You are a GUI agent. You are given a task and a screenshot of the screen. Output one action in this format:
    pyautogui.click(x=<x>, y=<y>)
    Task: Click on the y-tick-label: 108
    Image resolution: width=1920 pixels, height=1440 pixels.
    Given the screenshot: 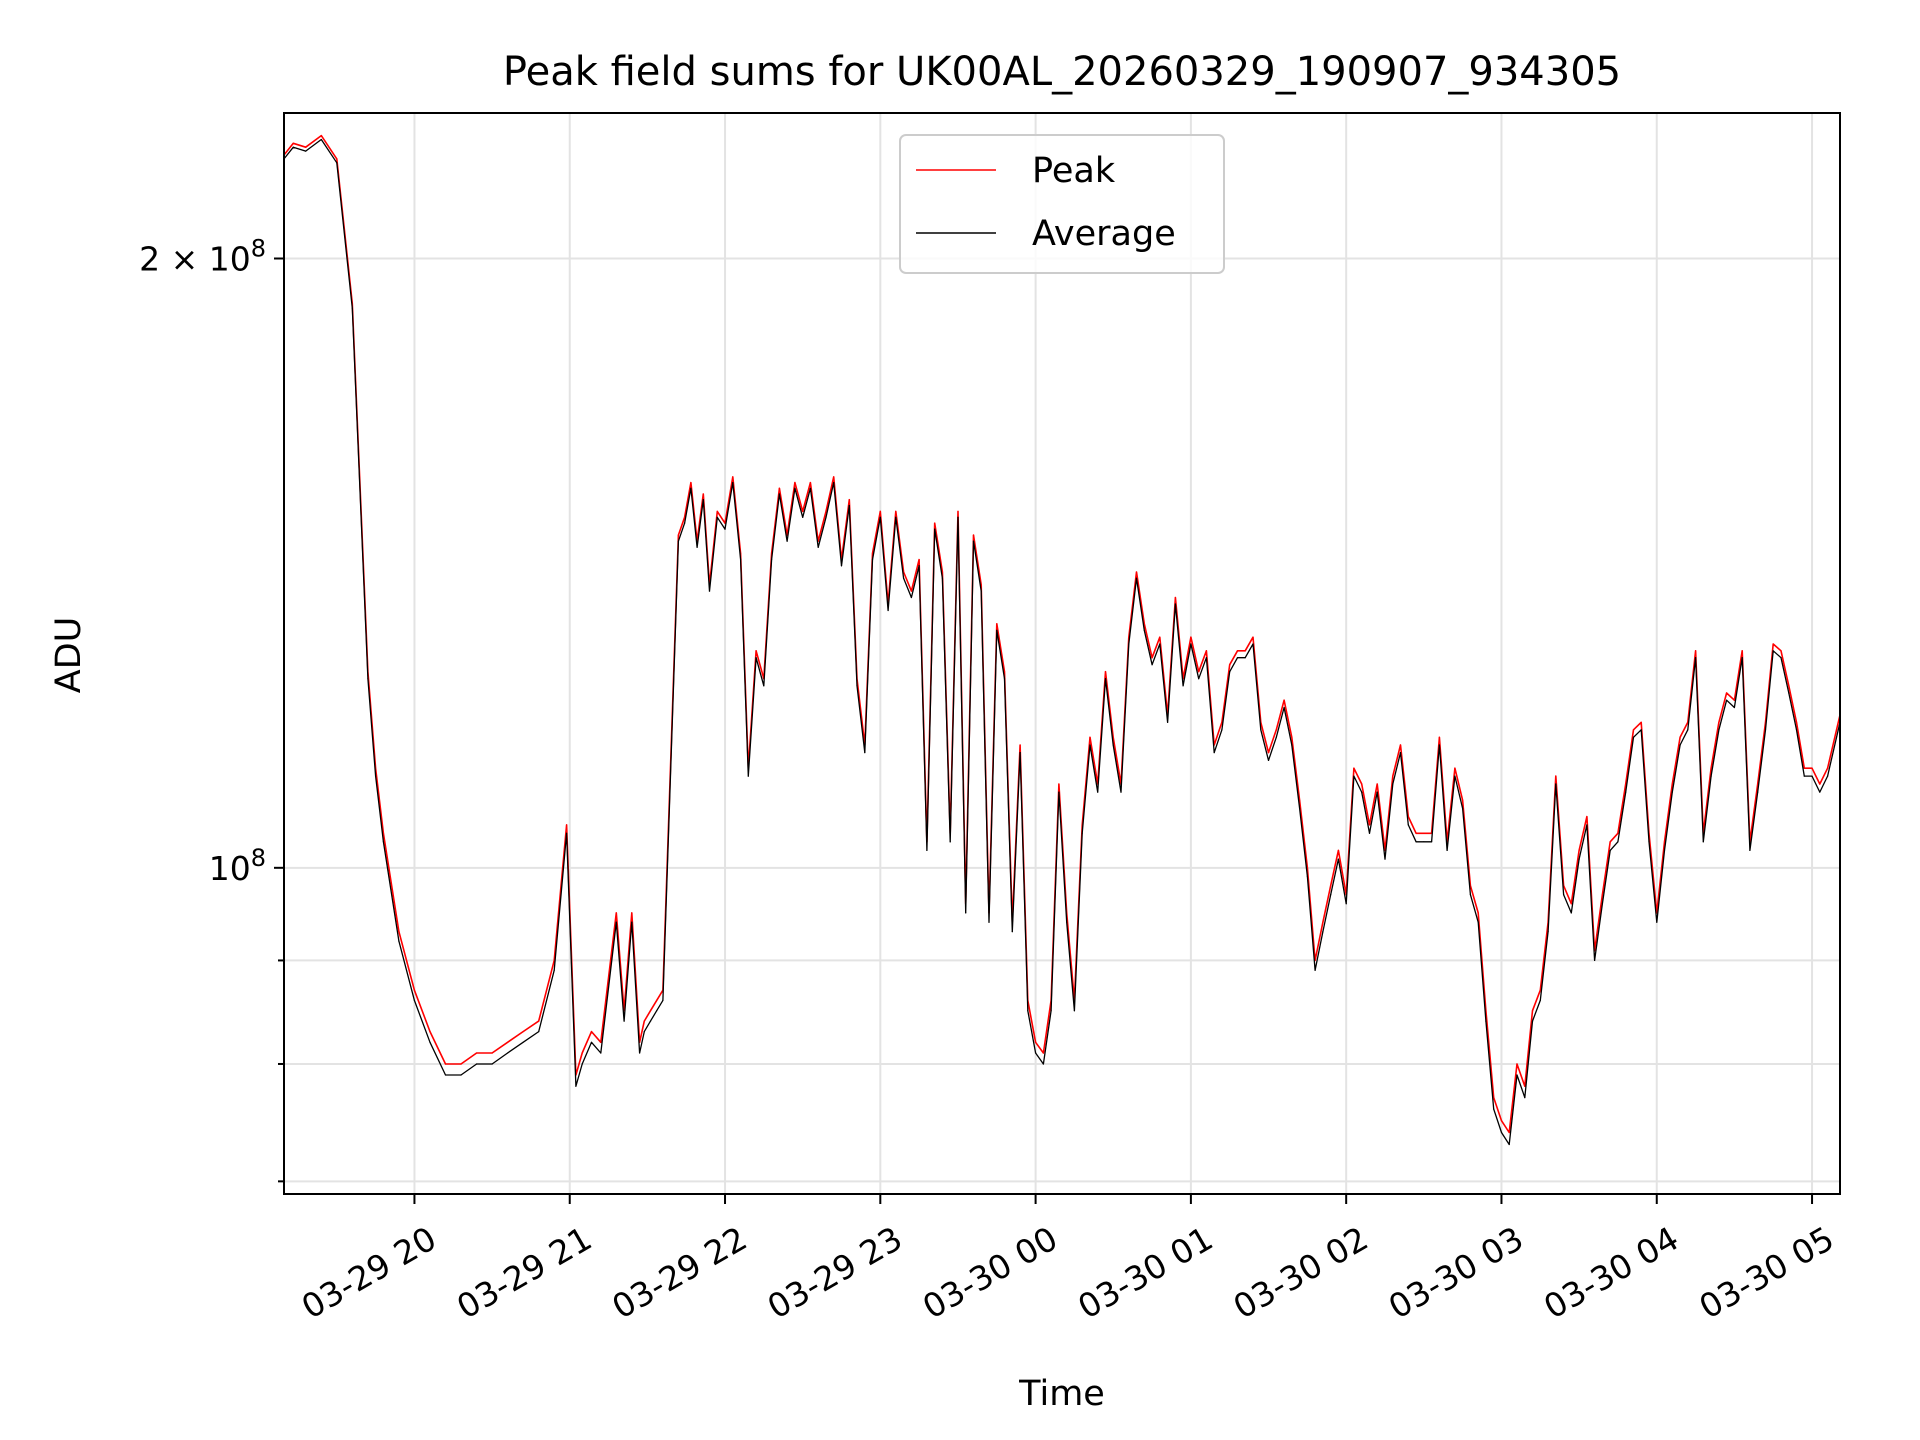 What is the action you would take?
    pyautogui.click(x=237, y=866)
    